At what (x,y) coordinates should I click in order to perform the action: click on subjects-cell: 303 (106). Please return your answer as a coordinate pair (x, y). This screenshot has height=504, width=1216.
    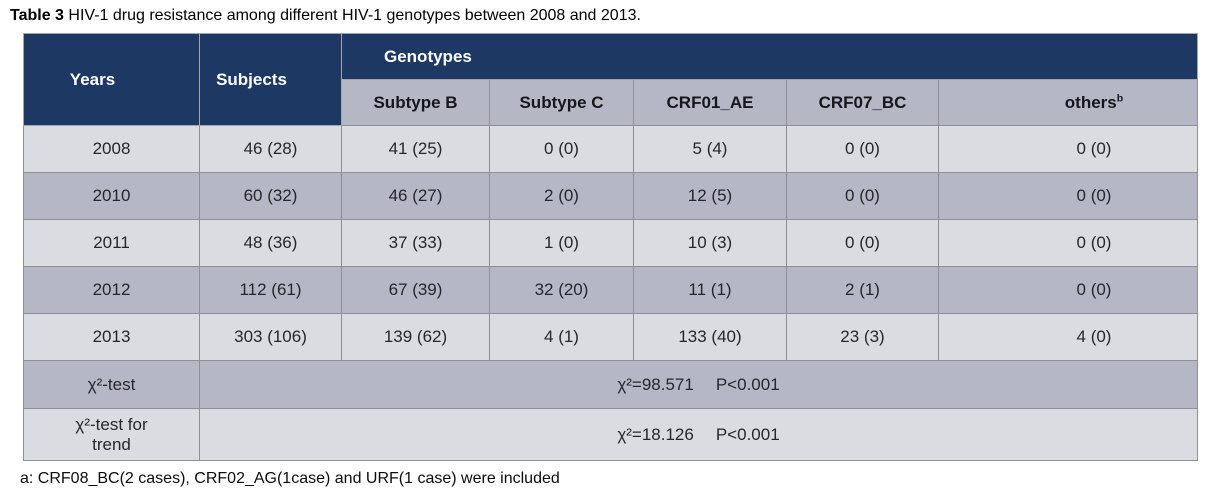
    Looking at the image, I should click on (270, 337).